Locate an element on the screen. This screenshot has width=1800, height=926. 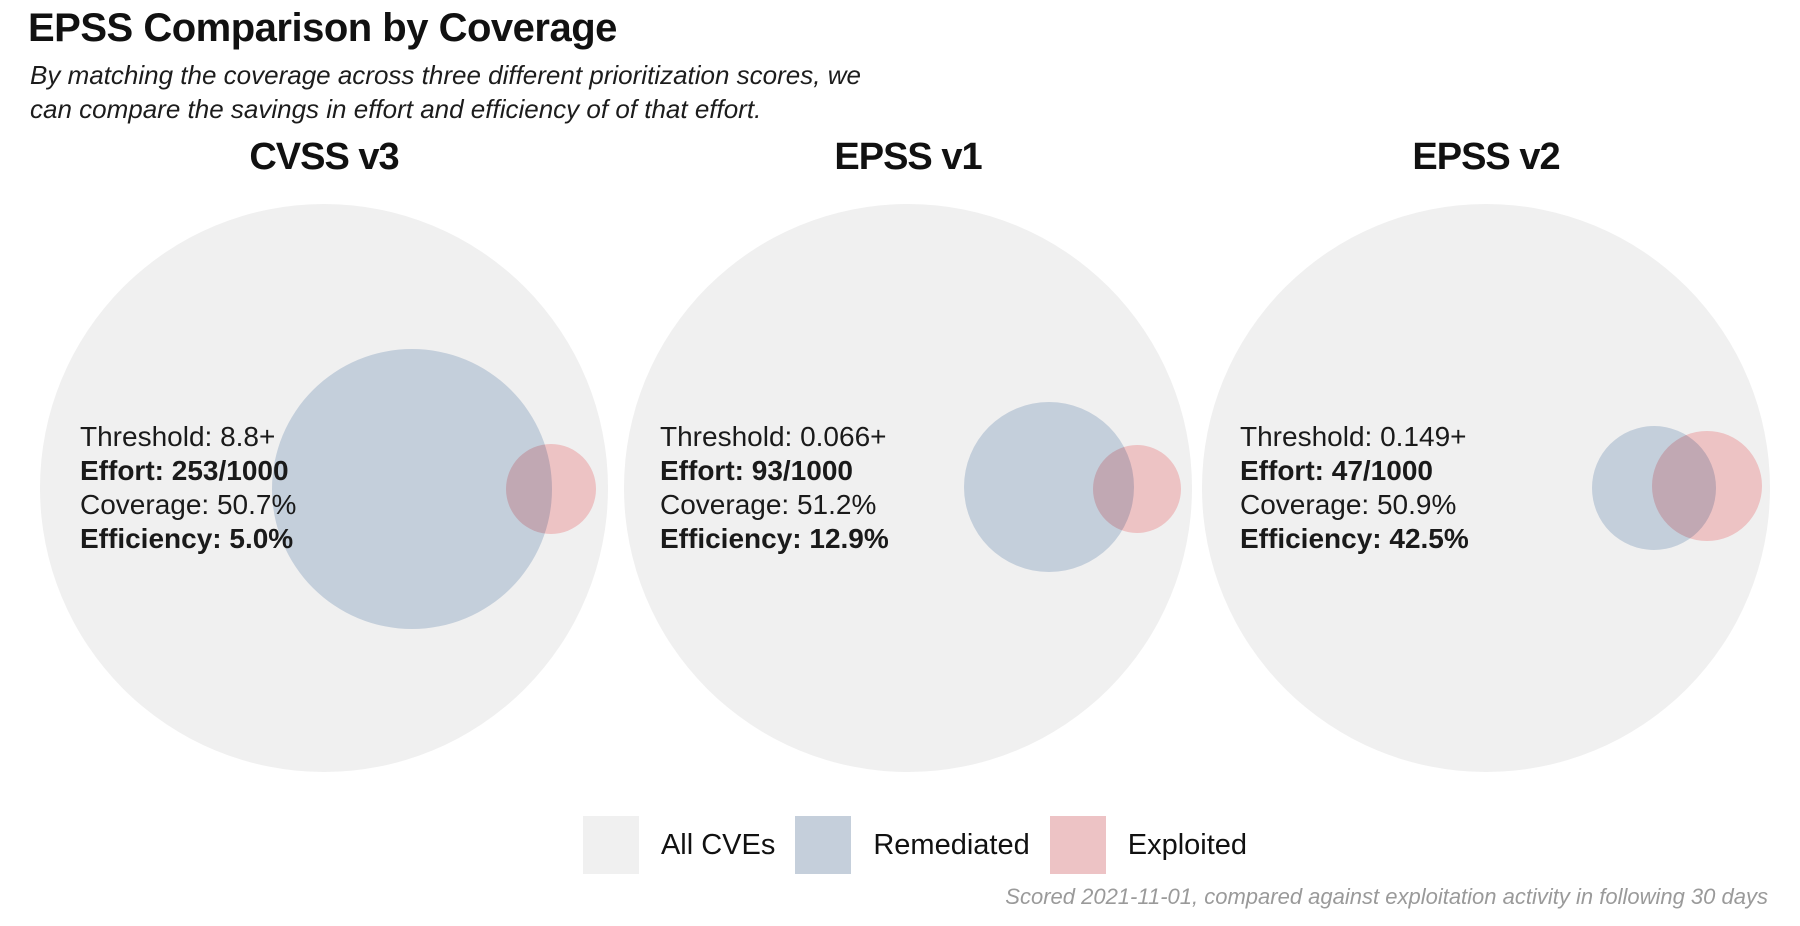
exploited-swatch is located at coordinates (1077, 845).